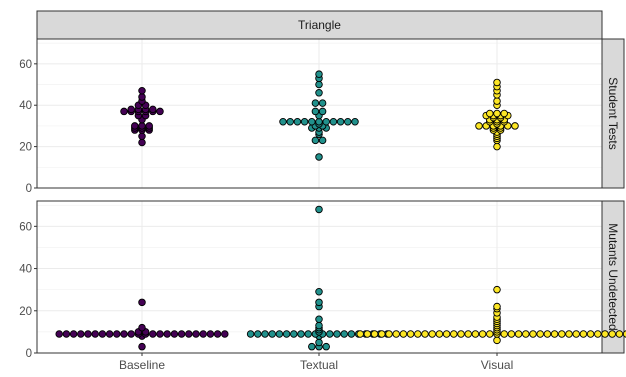 This screenshot has height=377, width=626. Describe the element at coordinates (25, 148) in the screenshot. I see `y-tick-label: 20` at that location.